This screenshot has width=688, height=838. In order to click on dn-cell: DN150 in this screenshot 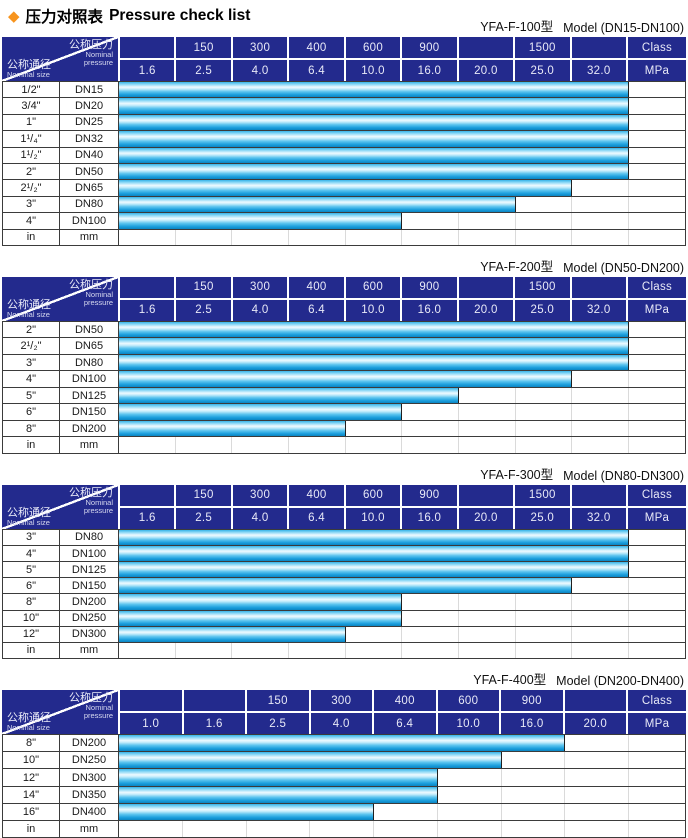, I will do `click(89, 412)`.